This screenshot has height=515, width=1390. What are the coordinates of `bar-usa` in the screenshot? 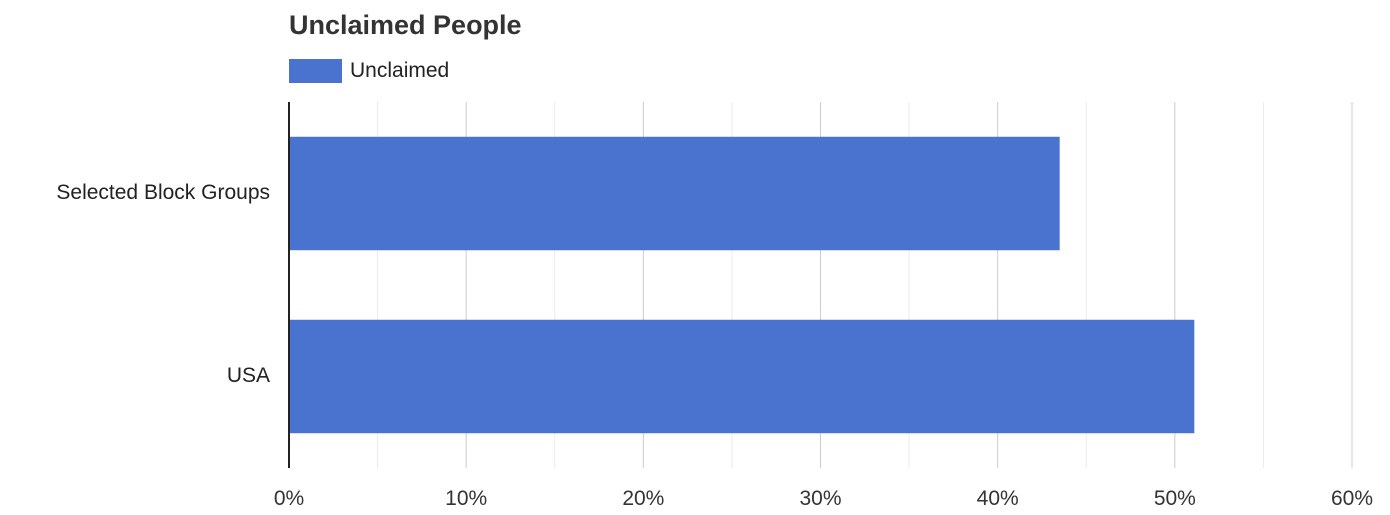 It's located at (742, 376).